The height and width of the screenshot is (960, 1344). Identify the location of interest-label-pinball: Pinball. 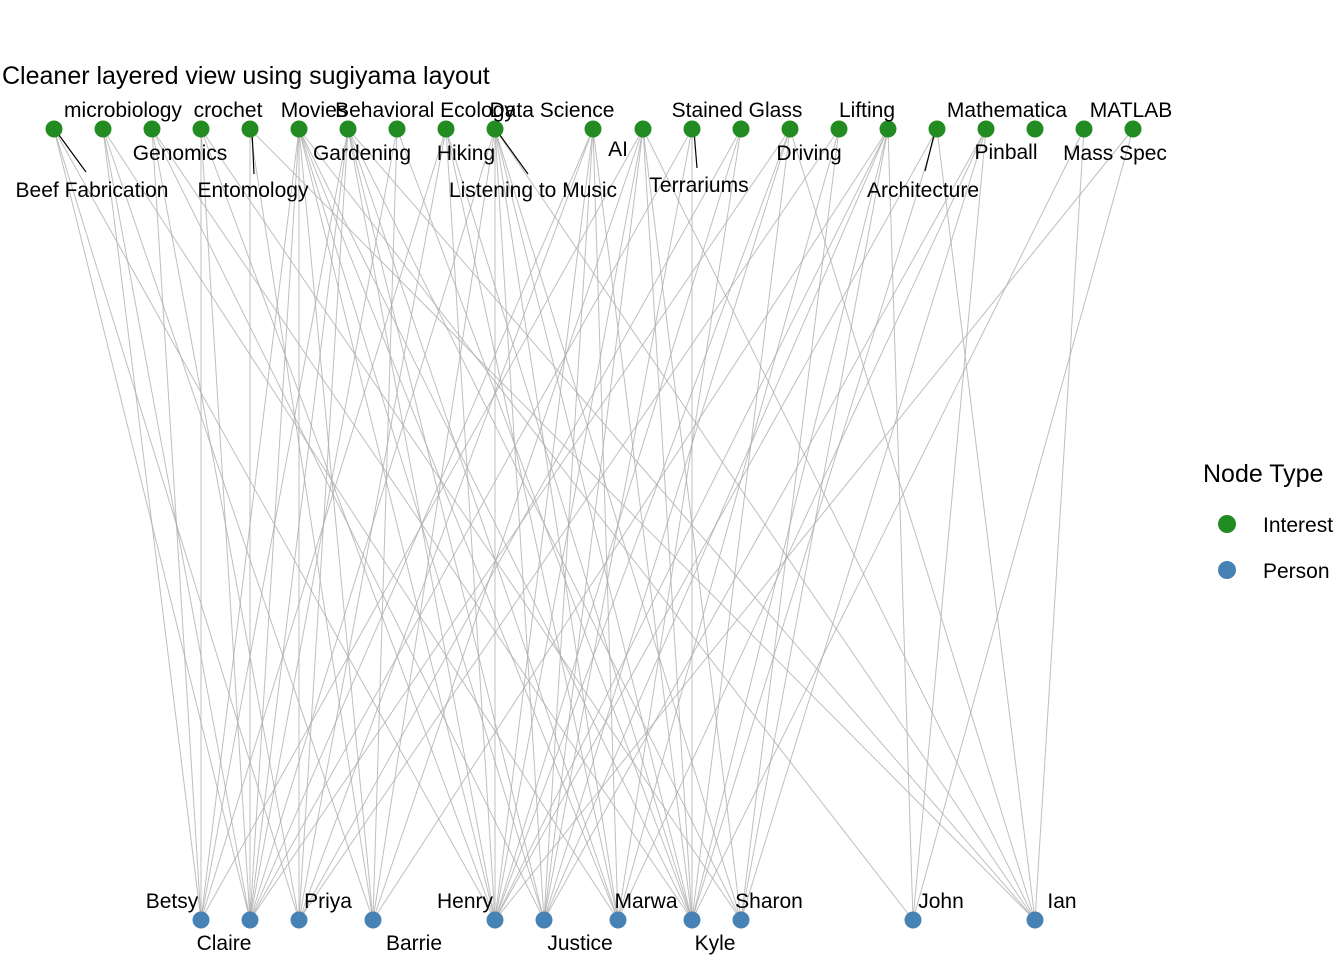
(1005, 152).